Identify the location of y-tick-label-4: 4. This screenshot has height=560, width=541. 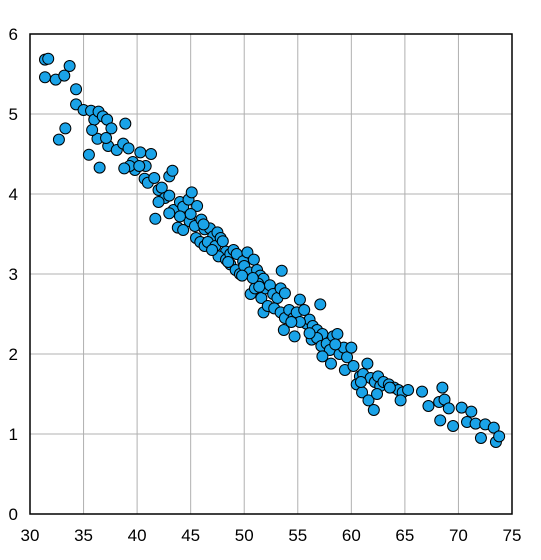
(13, 194).